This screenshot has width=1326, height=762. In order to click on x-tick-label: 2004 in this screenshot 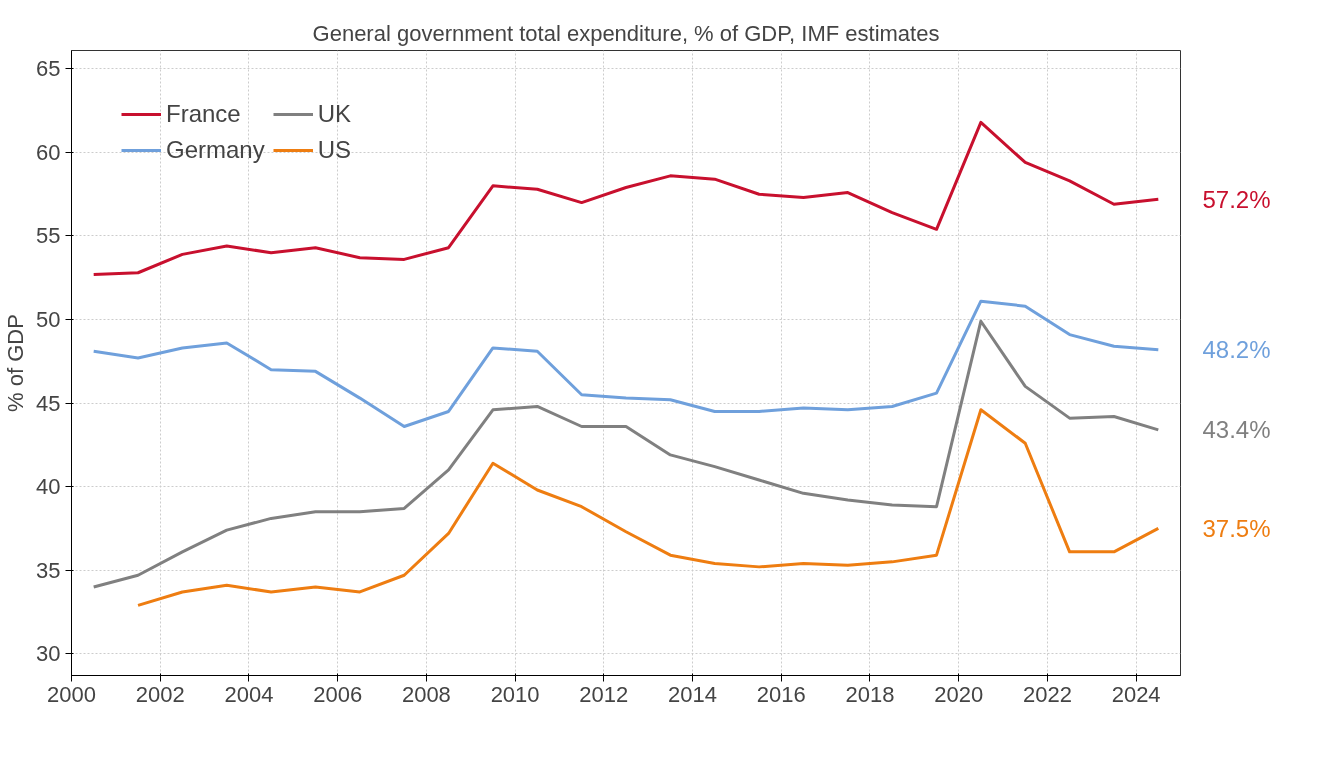, I will do `click(249, 694)`.